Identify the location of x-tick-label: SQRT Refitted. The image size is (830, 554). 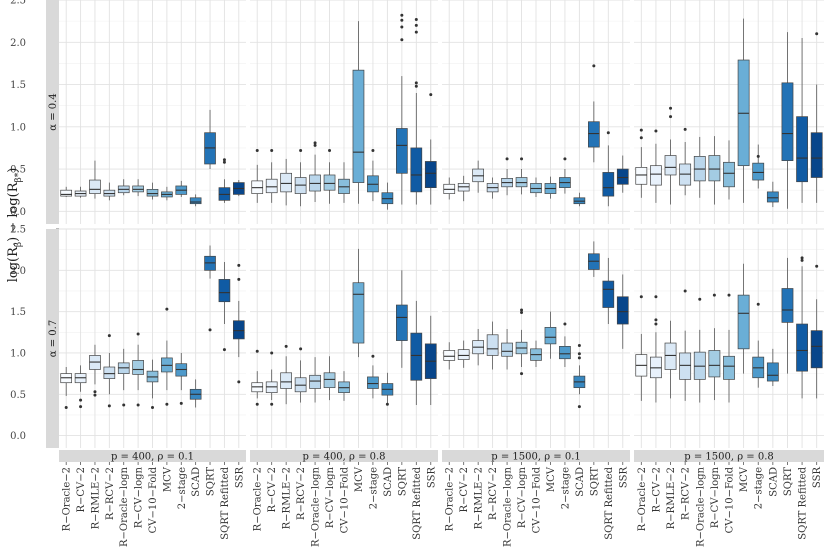
(417, 502).